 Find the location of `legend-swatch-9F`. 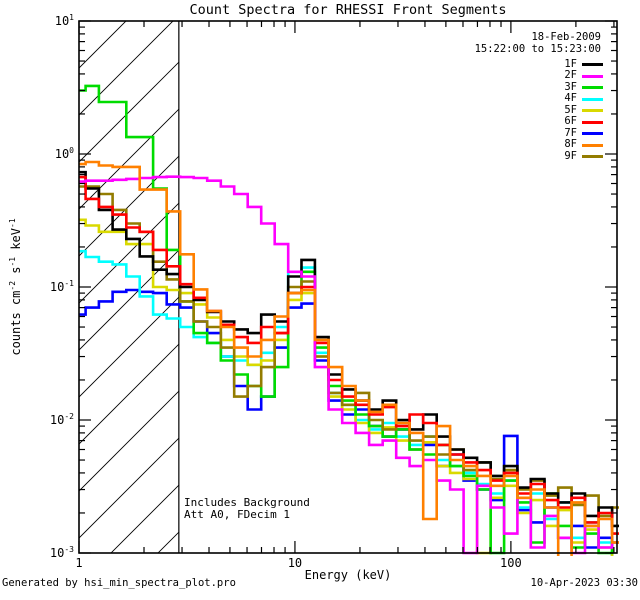

legend-swatch-9F is located at coordinates (592, 156).